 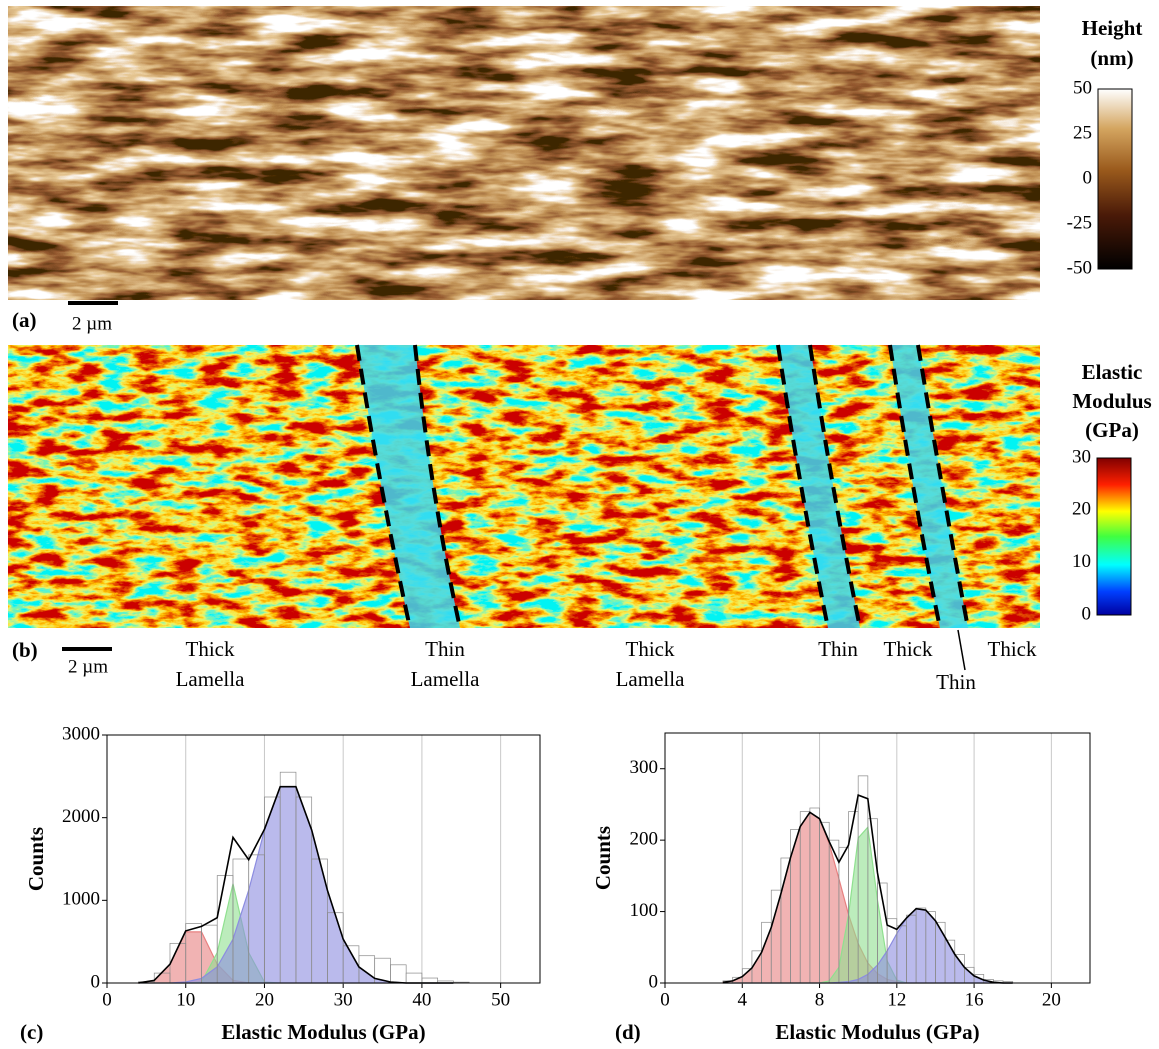 I want to click on colorbar-tick-label: 25, so click(x=1082, y=132).